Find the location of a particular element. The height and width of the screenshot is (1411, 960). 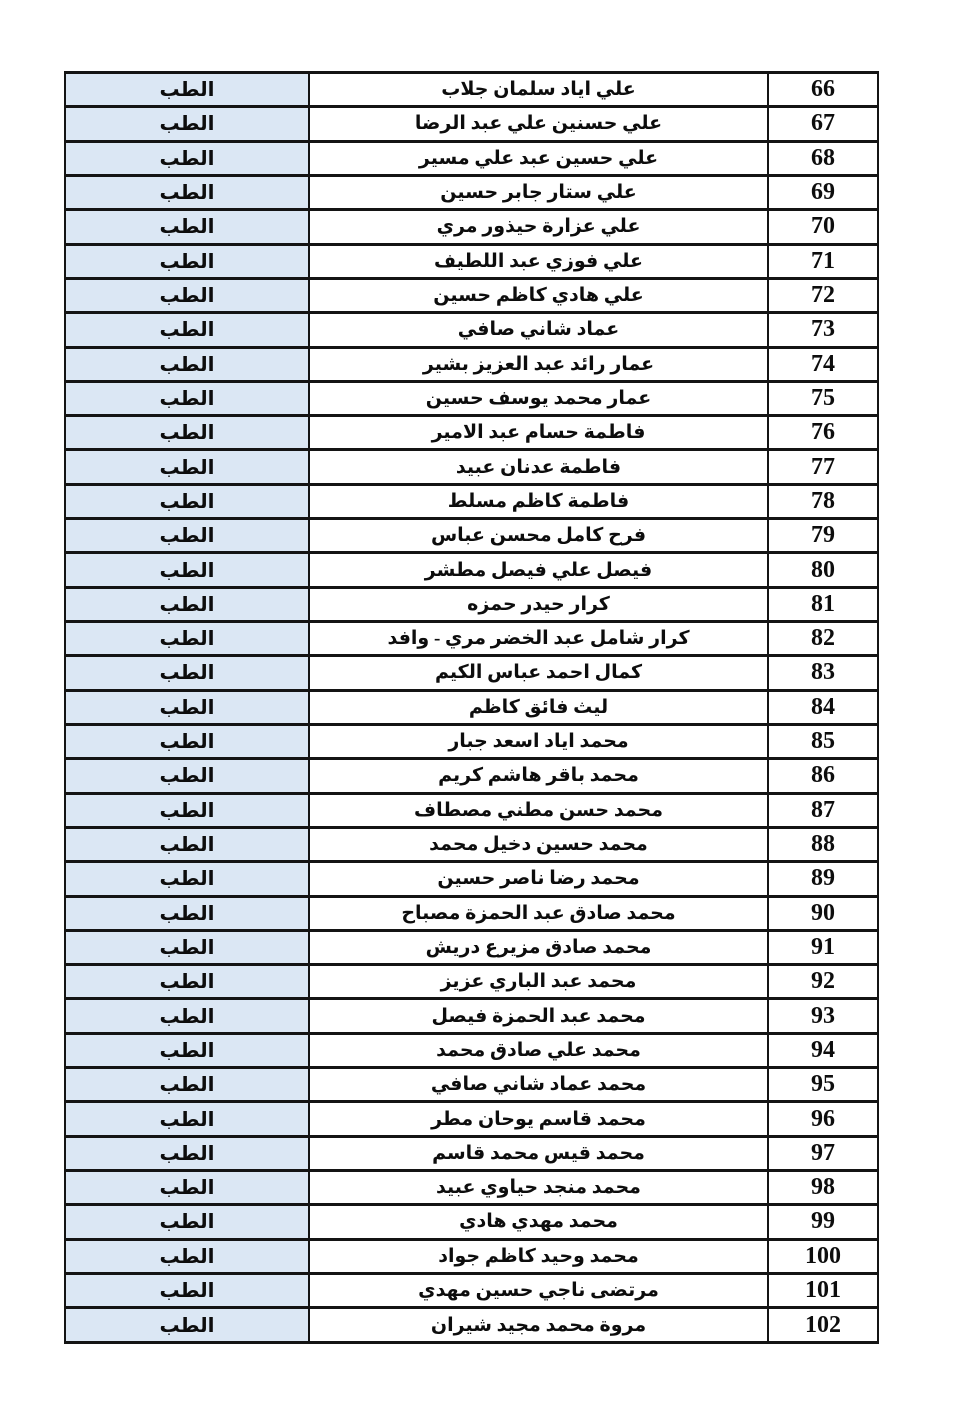

serial-number-cell: 75 is located at coordinates (823, 398).